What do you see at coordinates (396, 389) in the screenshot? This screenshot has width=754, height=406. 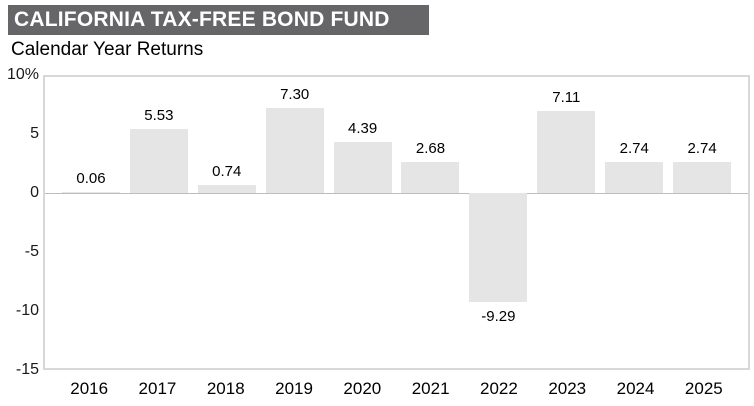 I see `x-axis: 2016 2017 2018 2019 2020 2021 2022 2023 2024 2025` at bounding box center [396, 389].